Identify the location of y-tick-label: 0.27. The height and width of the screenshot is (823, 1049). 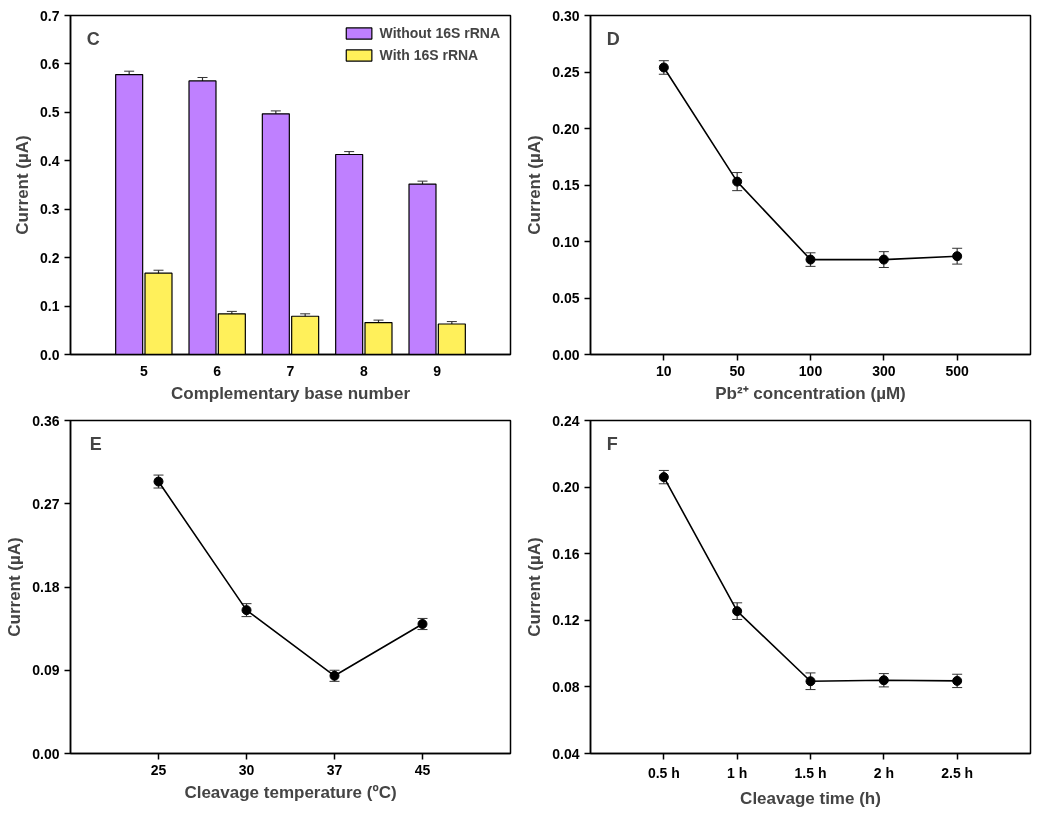
(46, 503).